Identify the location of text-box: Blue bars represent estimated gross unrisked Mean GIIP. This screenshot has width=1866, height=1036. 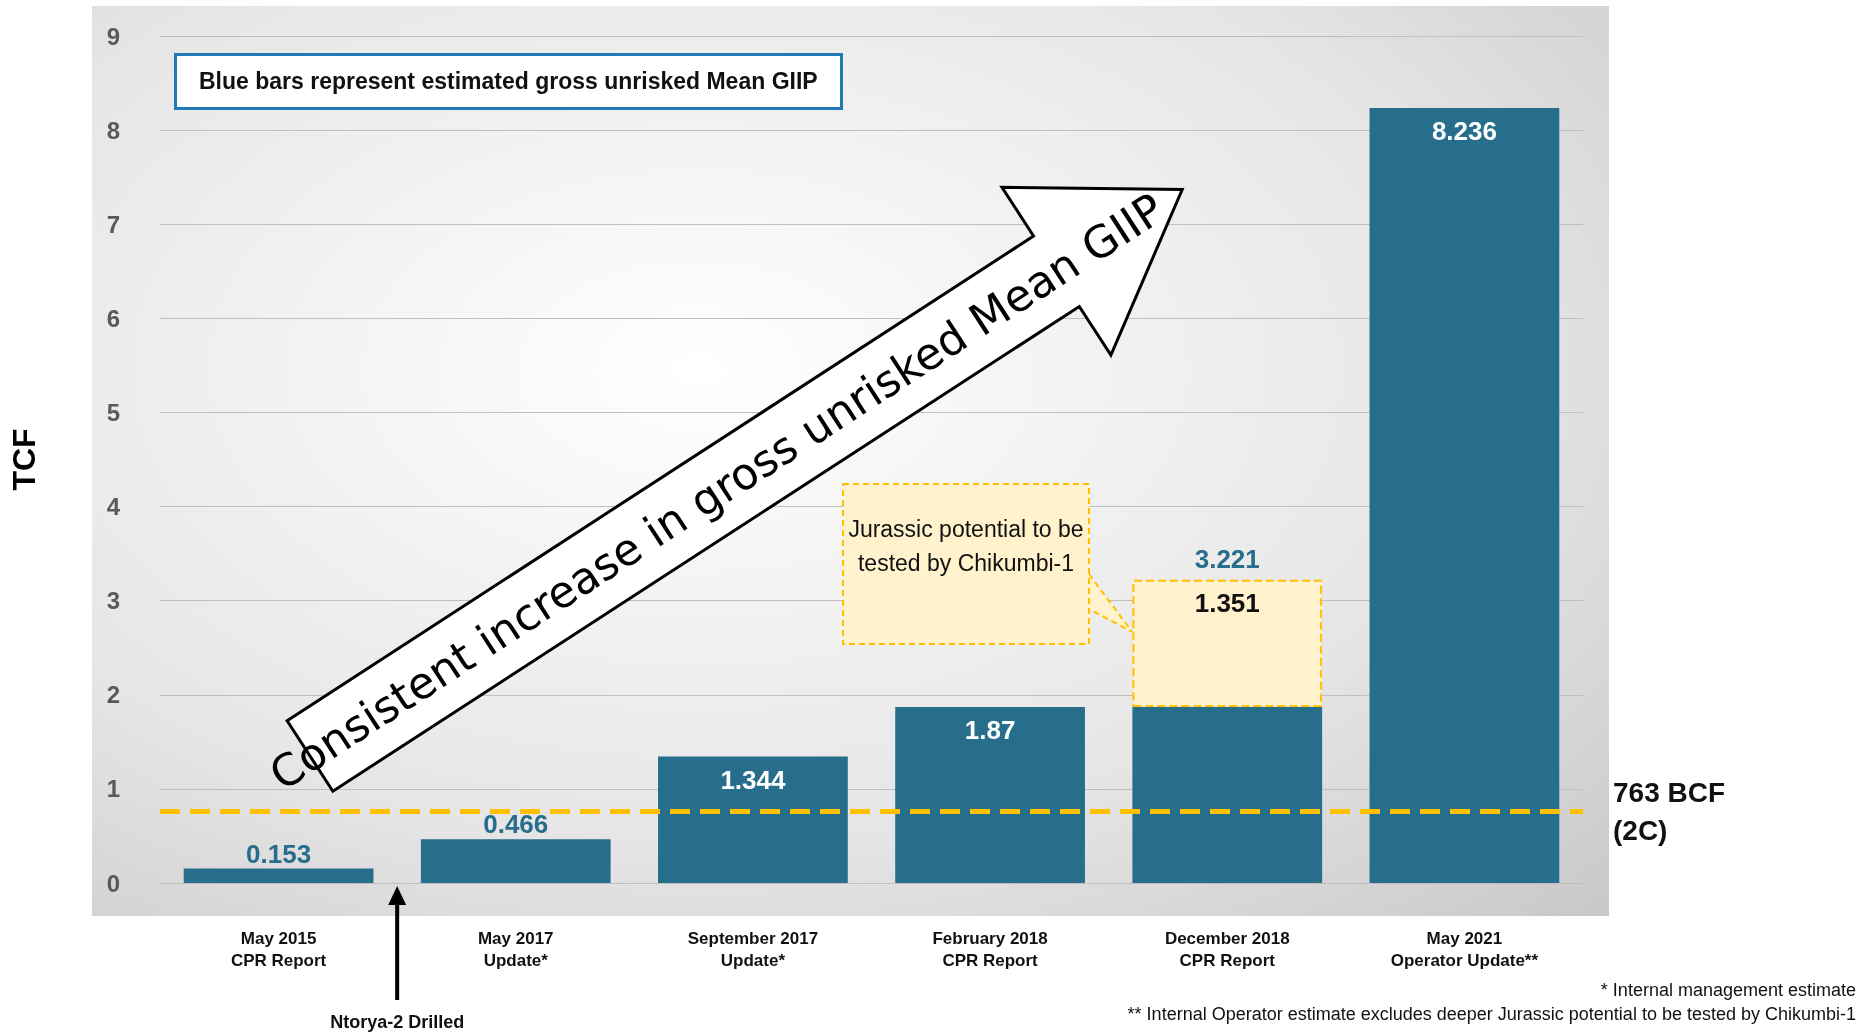
(508, 81).